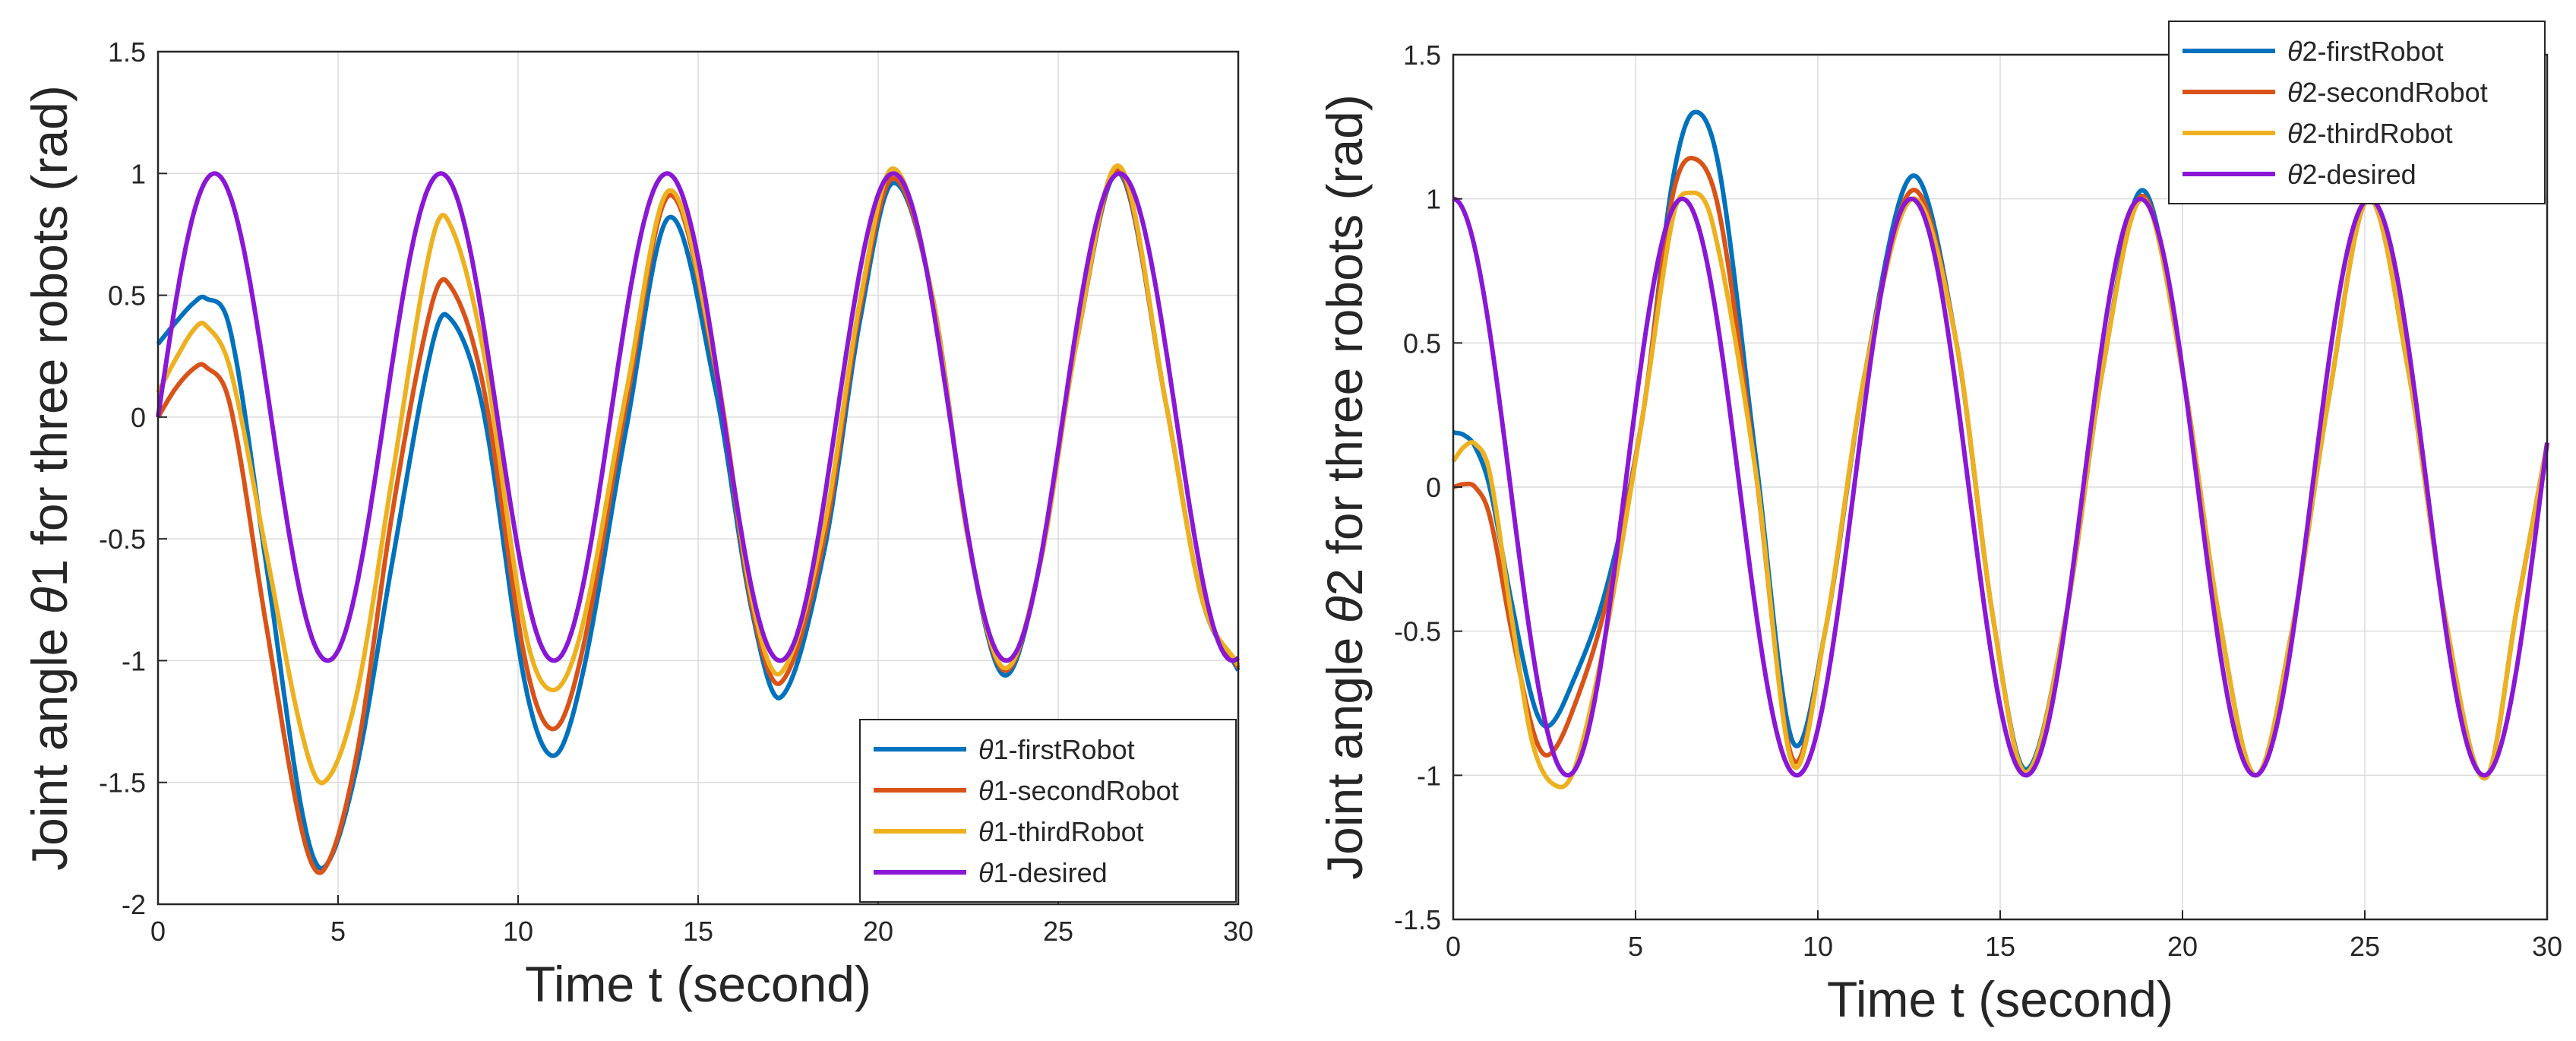 The width and height of the screenshot is (2576, 1041). Describe the element at coordinates (1061, 832) in the screenshot. I see `legend-label: θ1-thirdRobot` at that location.